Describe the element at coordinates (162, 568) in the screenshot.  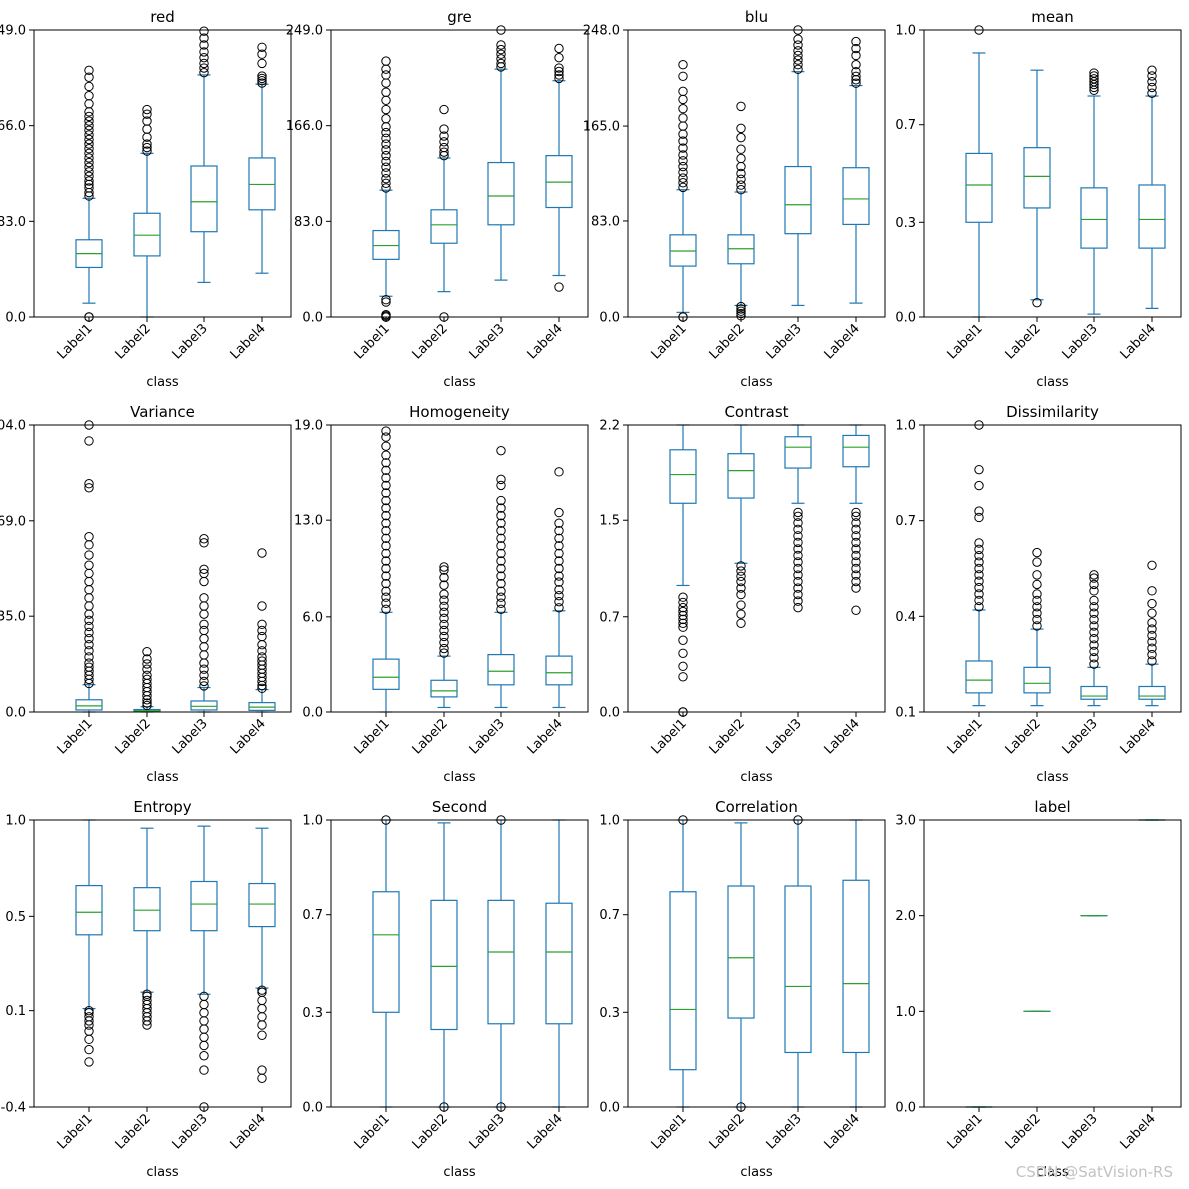
I see `axes-frame` at that location.